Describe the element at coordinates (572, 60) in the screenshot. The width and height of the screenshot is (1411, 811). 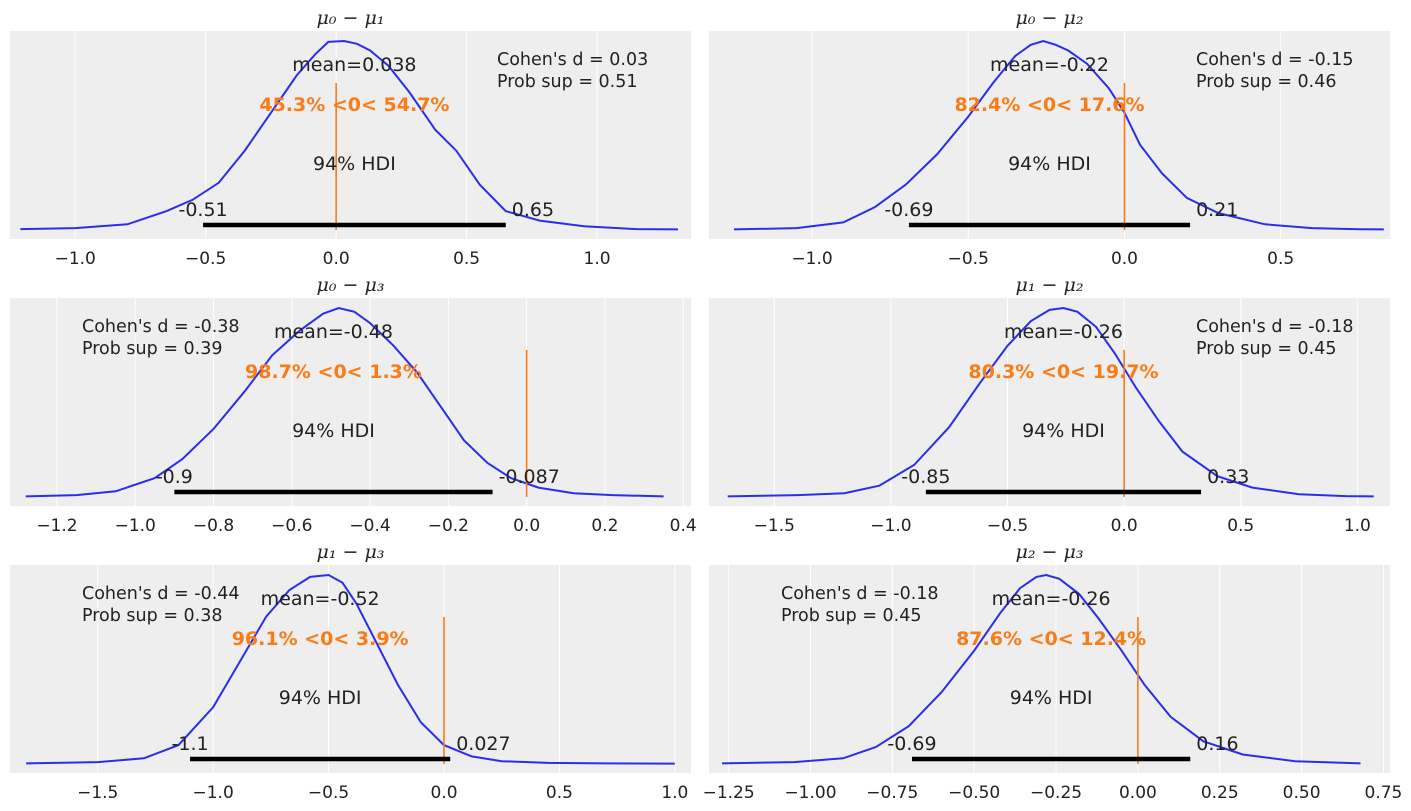
I see `cohens-d-label: Cohen's d = 0.03` at that location.